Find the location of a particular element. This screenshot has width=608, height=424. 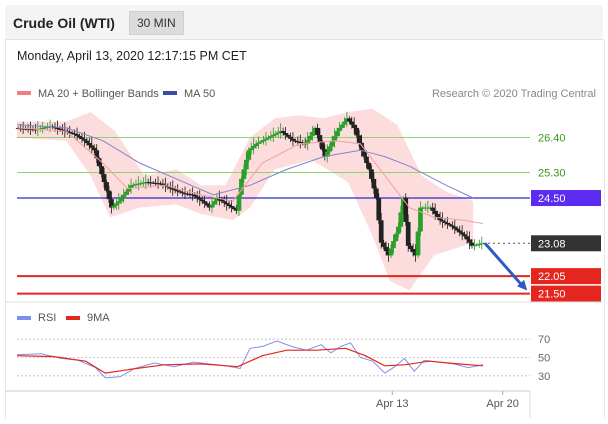

level-label-resistance: 25.30 is located at coordinates (552, 174).